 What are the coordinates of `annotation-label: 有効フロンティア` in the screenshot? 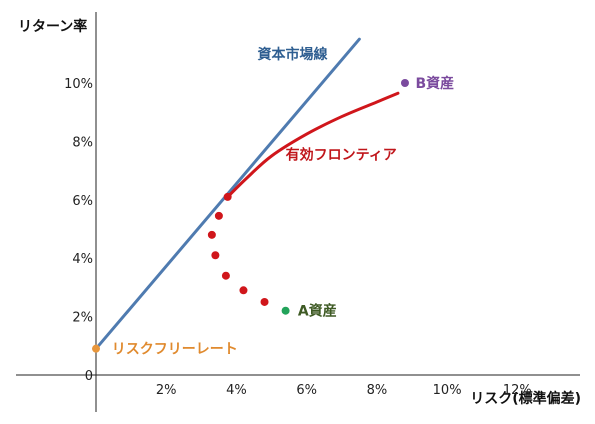 It's located at (341, 155).